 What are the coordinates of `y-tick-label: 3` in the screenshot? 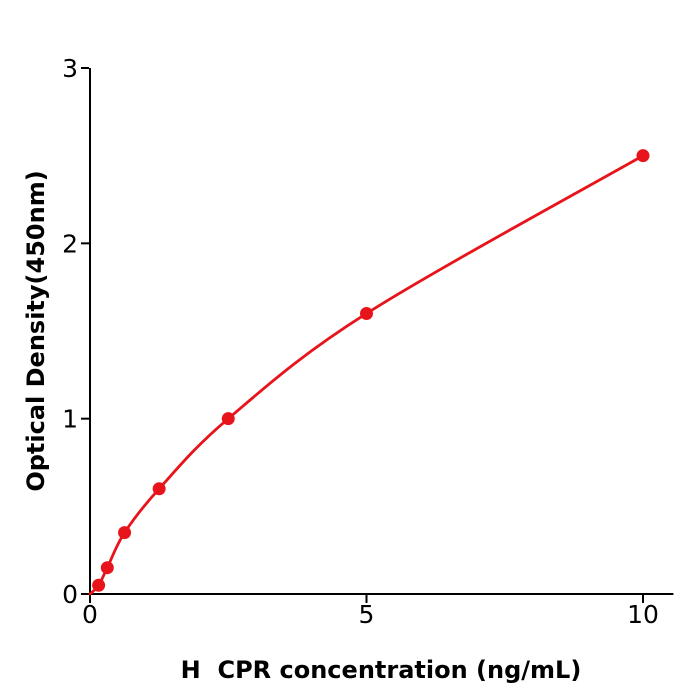 It's located at (70, 68).